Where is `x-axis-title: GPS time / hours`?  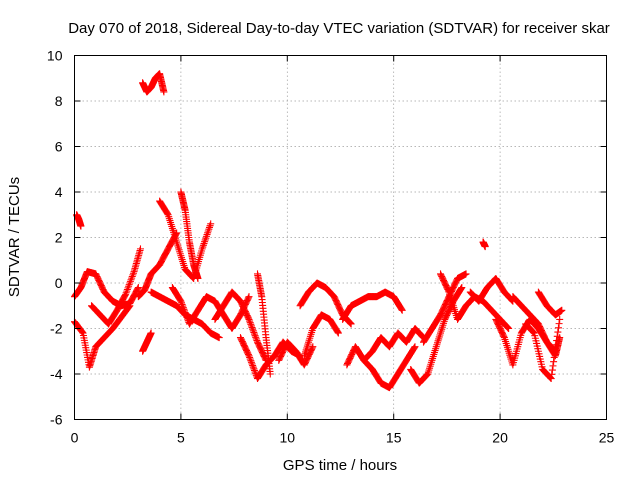
x-axis-title: GPS time / hours is located at coordinates (340, 465).